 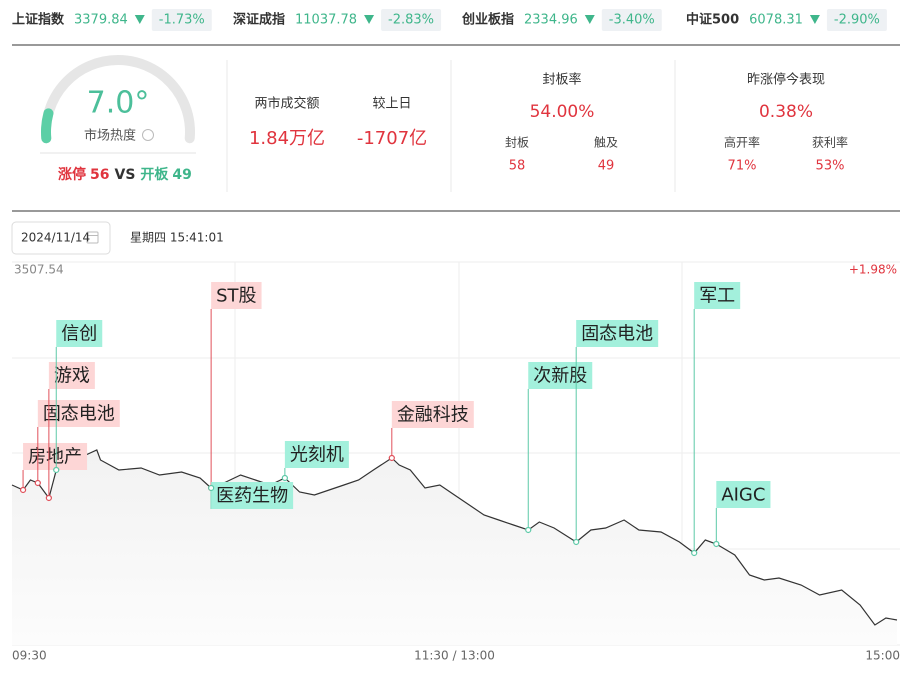 What do you see at coordinates (517, 166) in the screenshot?
I see `seal-item-value: 58` at bounding box center [517, 166].